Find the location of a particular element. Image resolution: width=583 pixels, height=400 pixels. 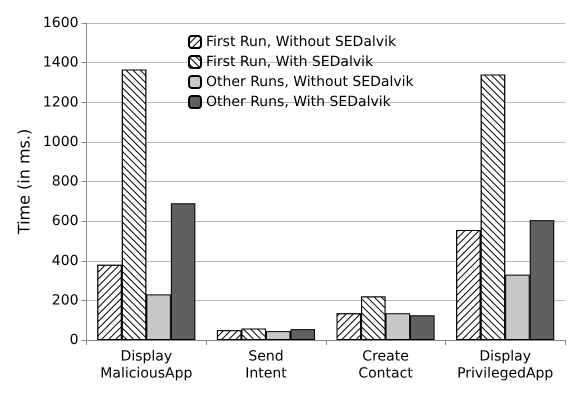

y-tick-label: 1600 is located at coordinates (60, 23).